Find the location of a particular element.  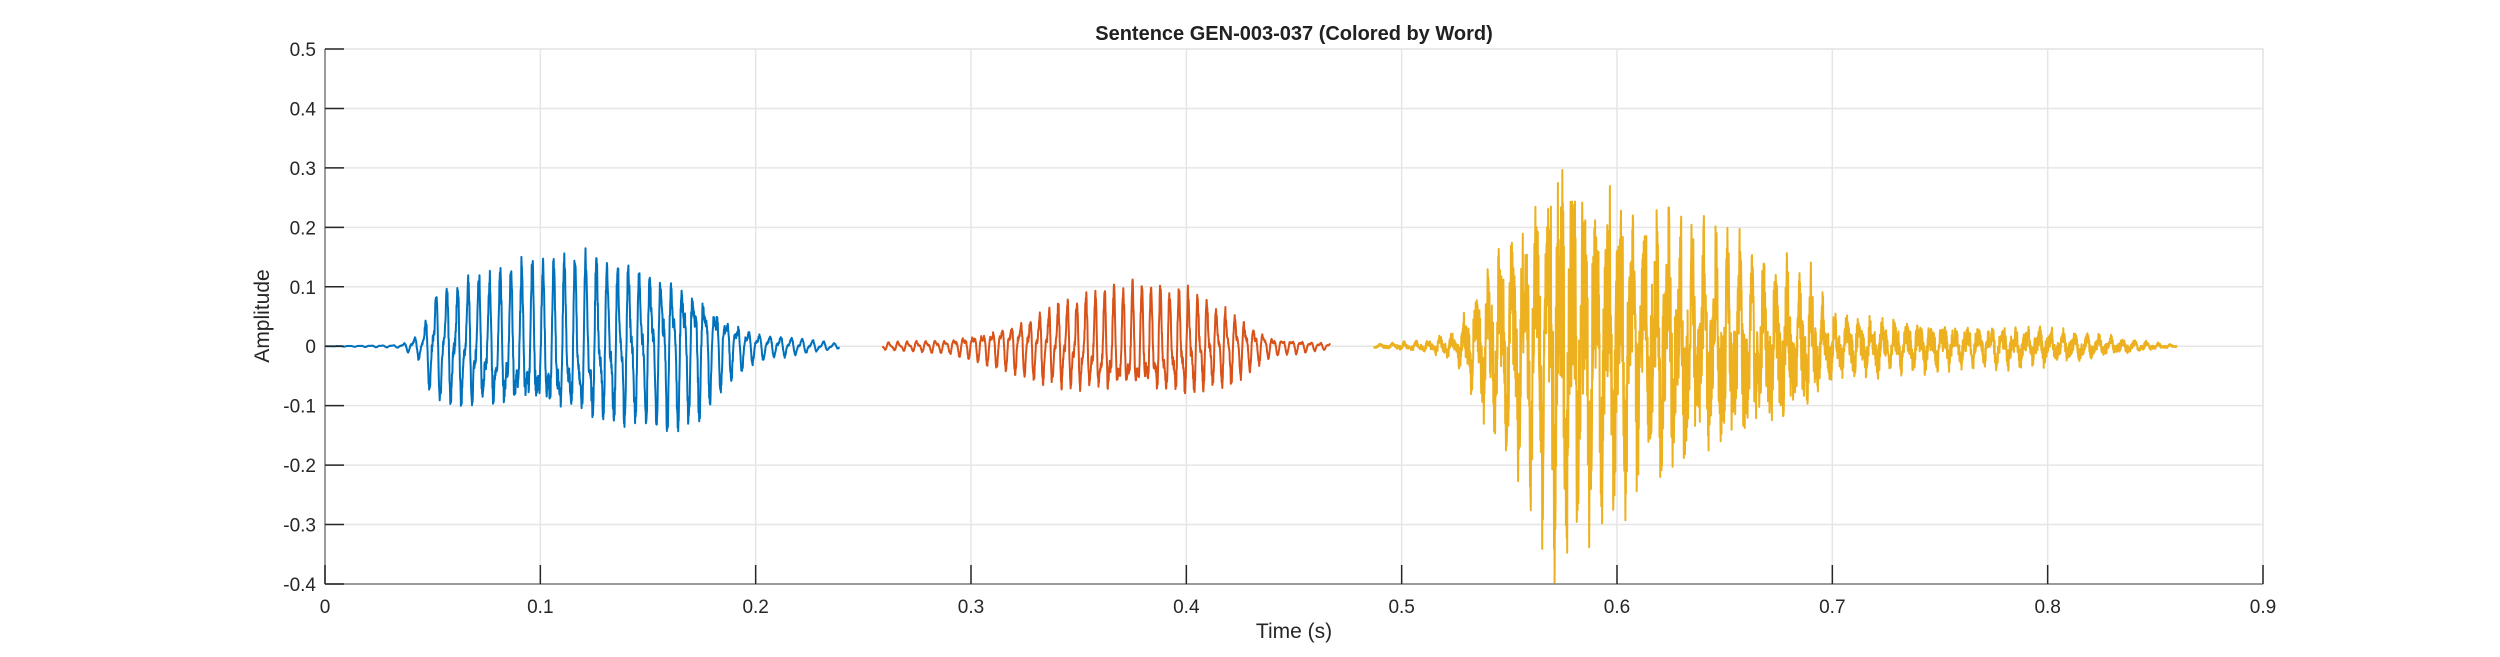

y-axis-label: Amplitude is located at coordinates (262, 315).